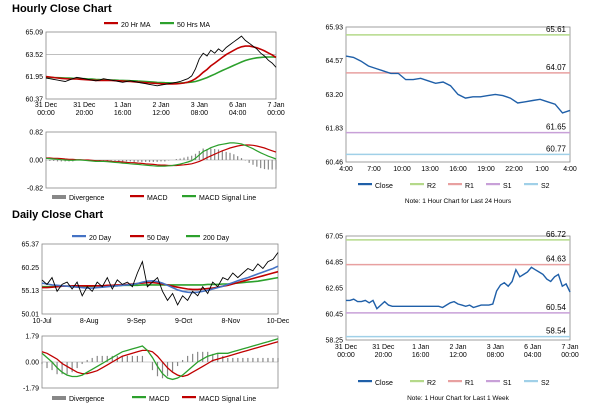 This screenshot has width=600, height=413. Describe the element at coordinates (42, 321) in the screenshot. I see `daily-price-xtick-0: 10-Jul` at that location.